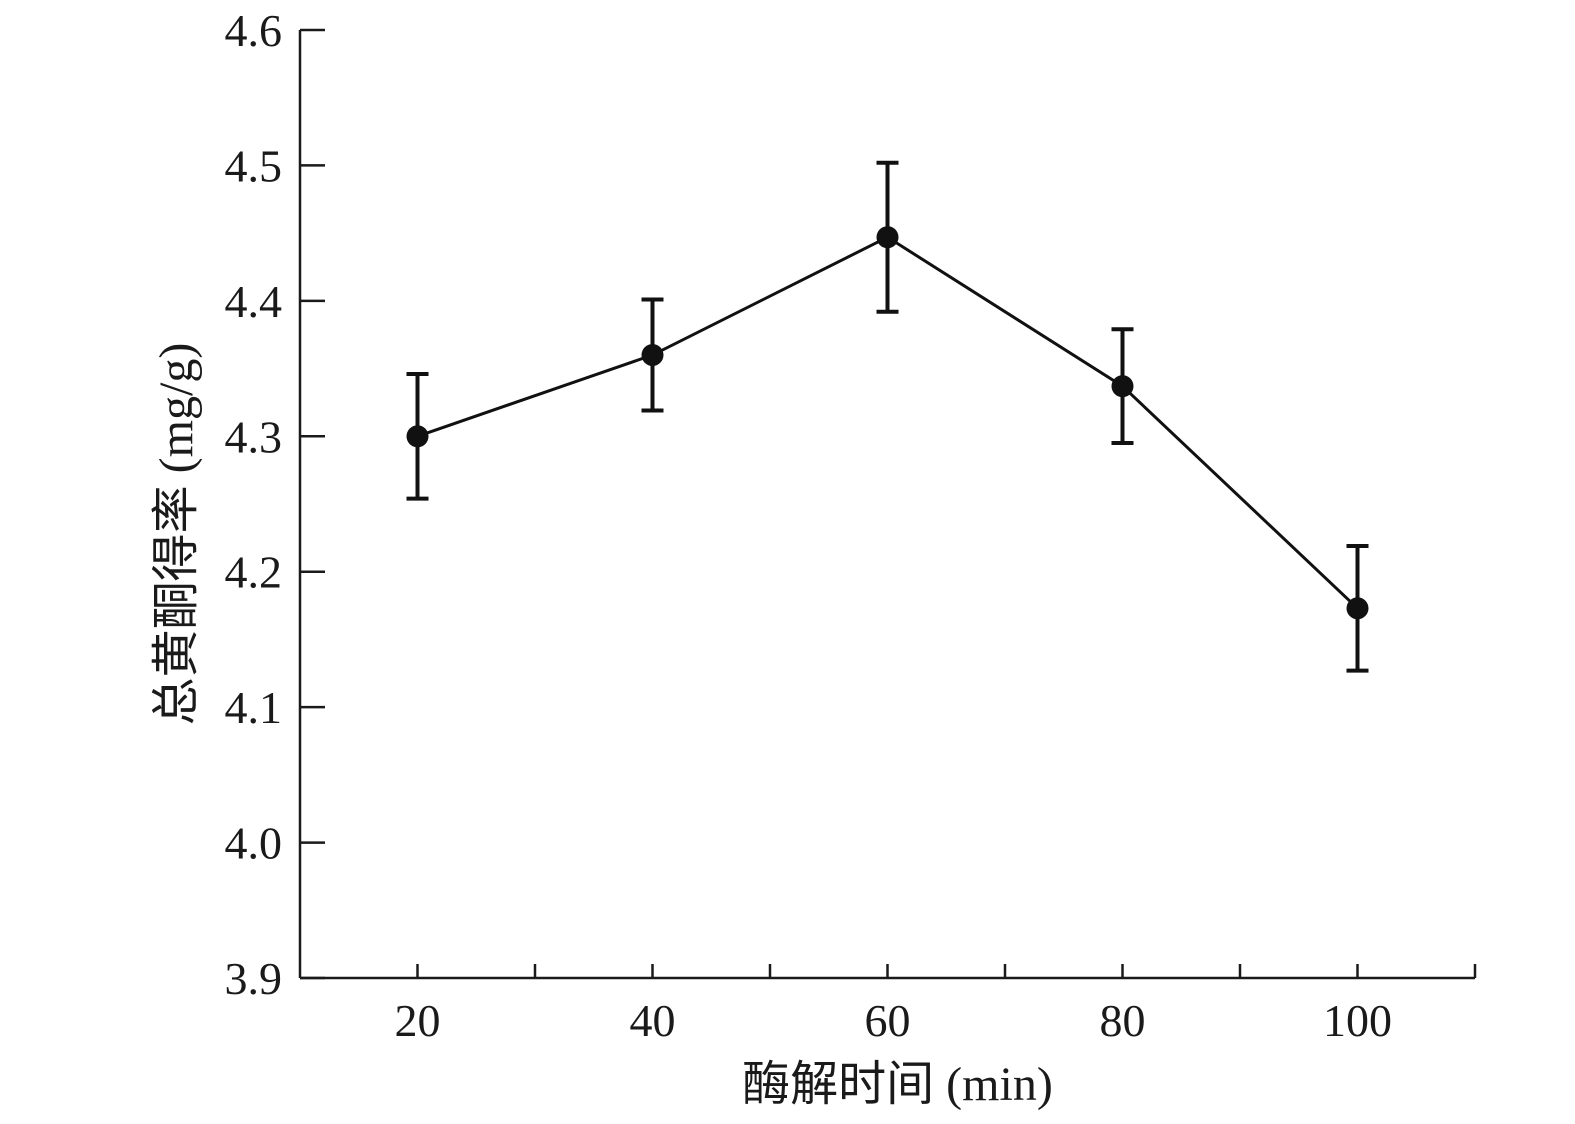 This screenshot has height=1124, width=1575. Describe the element at coordinates (1123, 1020) in the screenshot. I see `x-tick-label: 80` at that location.